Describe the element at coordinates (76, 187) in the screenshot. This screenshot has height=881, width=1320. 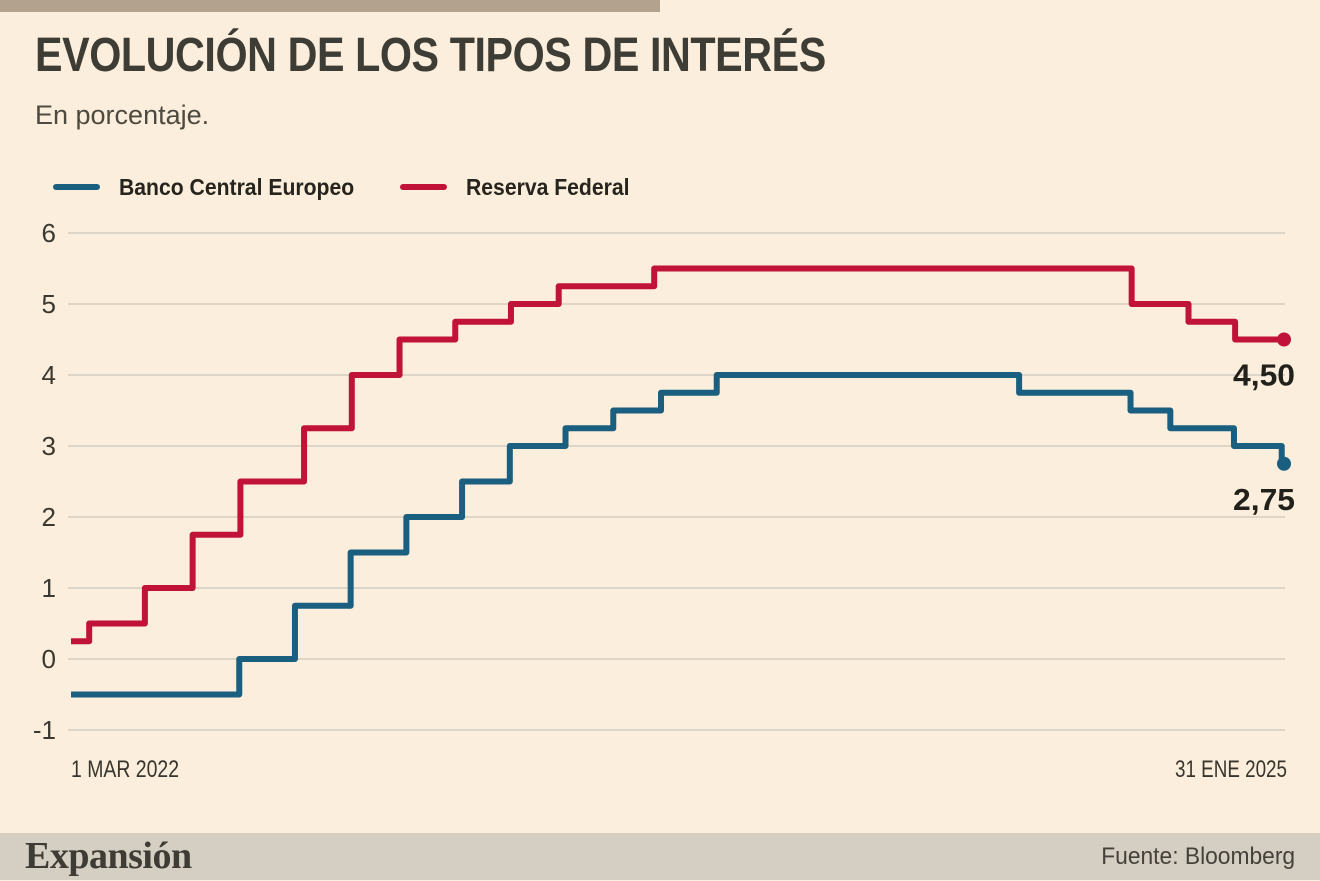
I see `ecb-line-swatch` at that location.